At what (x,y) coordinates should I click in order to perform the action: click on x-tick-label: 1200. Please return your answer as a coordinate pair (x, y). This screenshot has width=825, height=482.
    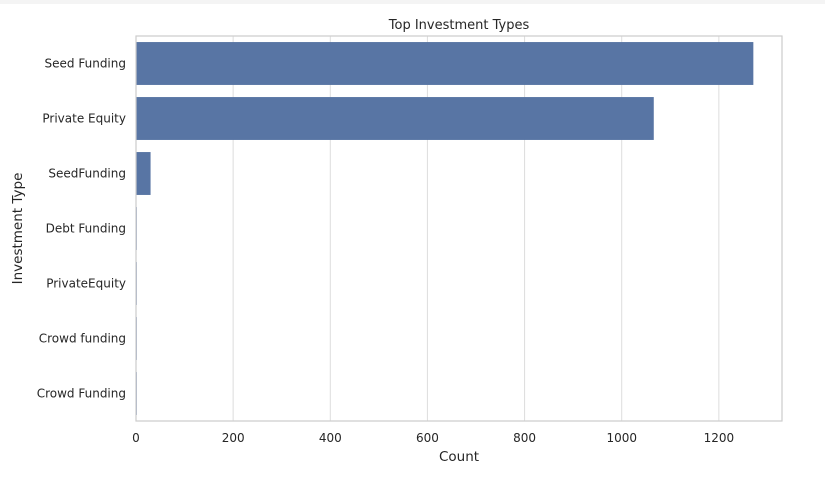
    Looking at the image, I should click on (719, 438).